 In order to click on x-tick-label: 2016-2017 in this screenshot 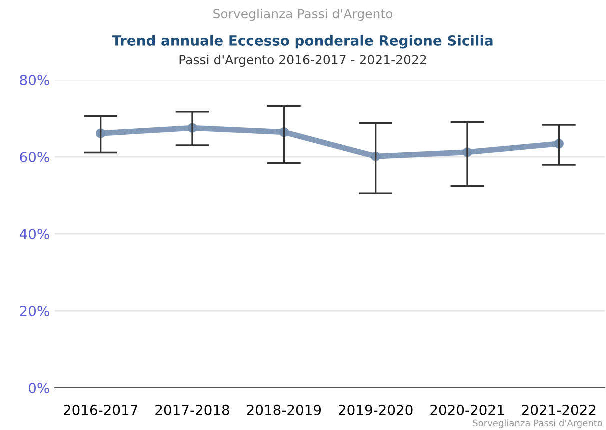, I will do `click(101, 410)`.